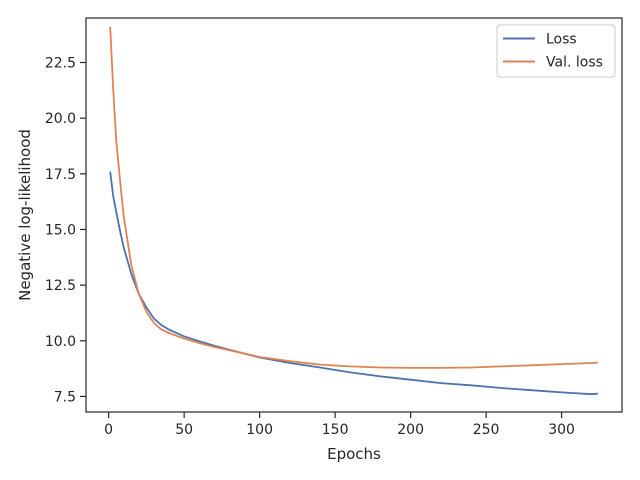 The image size is (640, 480). Describe the element at coordinates (60, 175) in the screenshot. I see `y-tick-label: 17.5` at that location.